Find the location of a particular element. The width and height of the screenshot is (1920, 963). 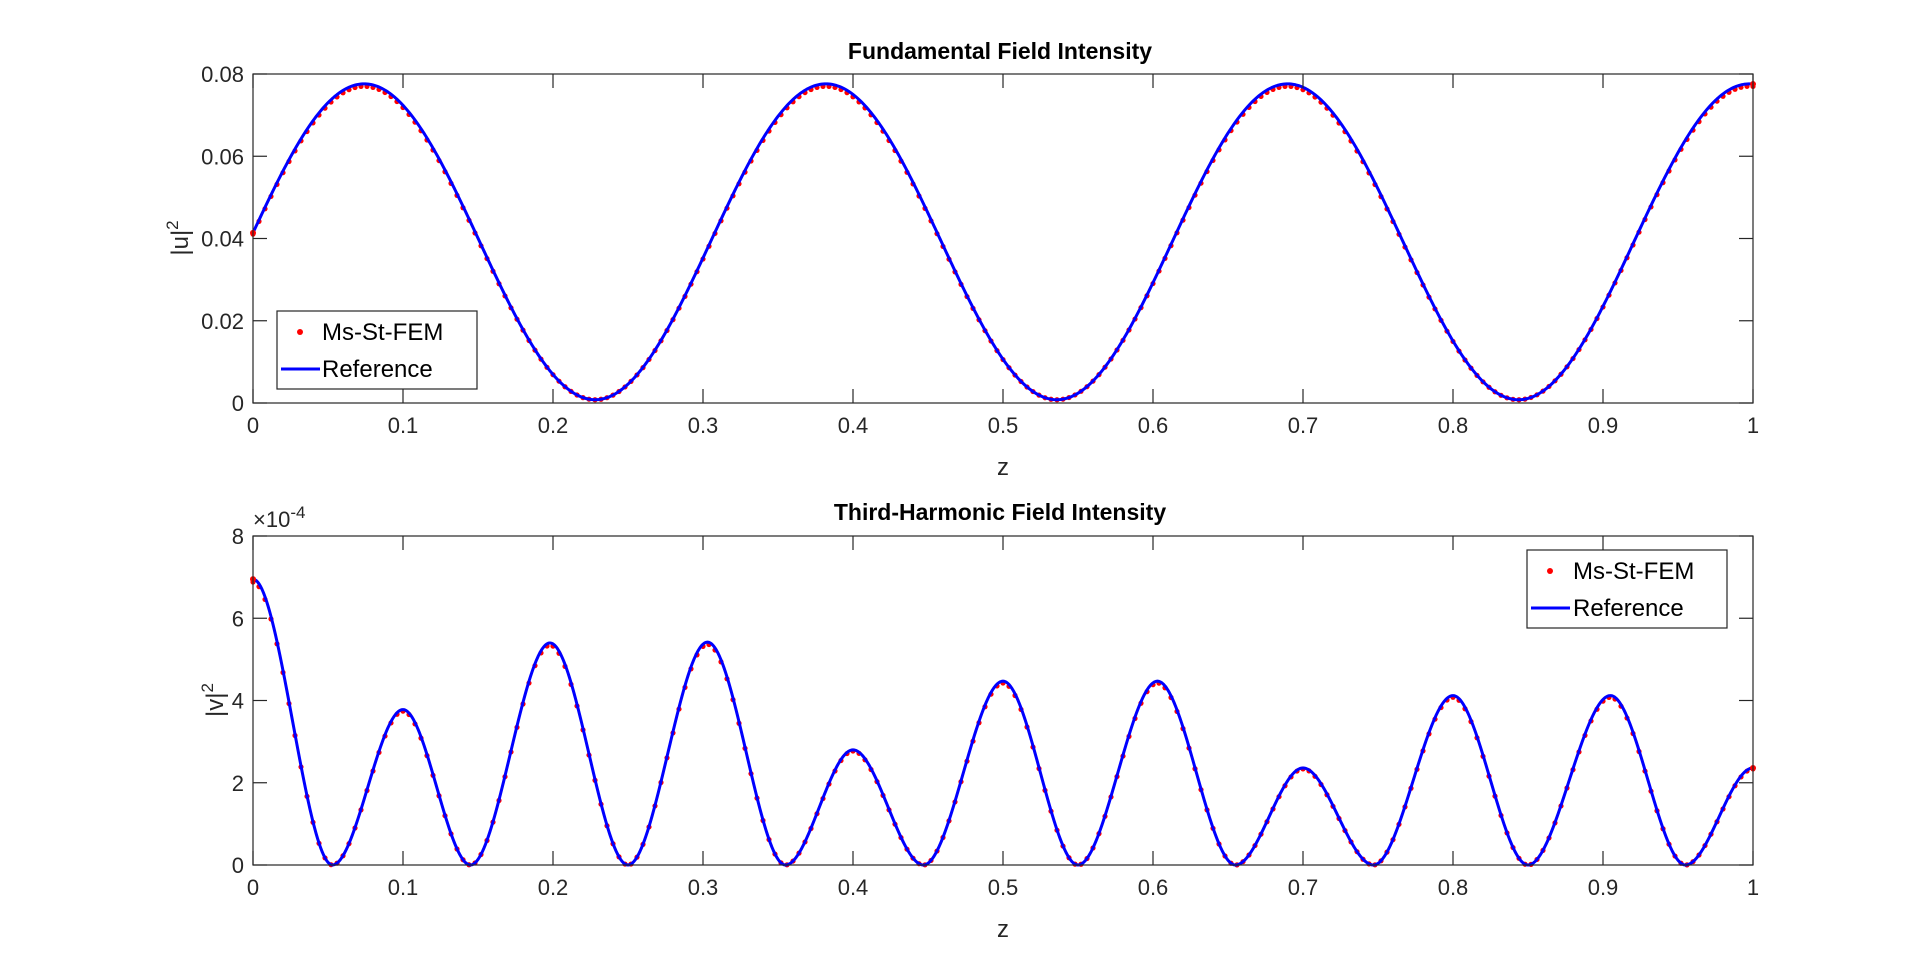

third-harmonic-legend-label-reference: Reference is located at coordinates (1628, 608).